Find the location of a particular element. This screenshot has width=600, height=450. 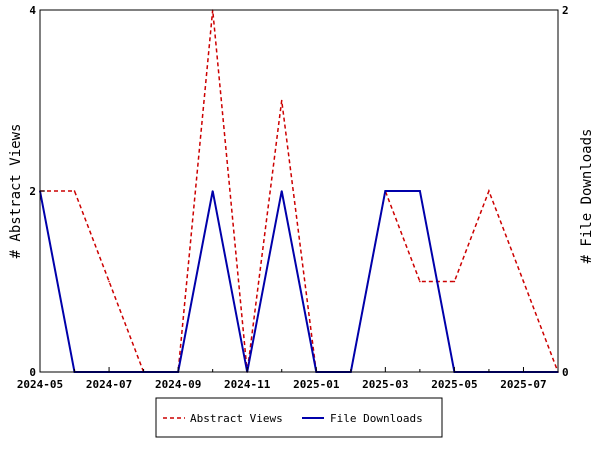

y-axis-right-ticks: 02 is located at coordinates (561, 191).